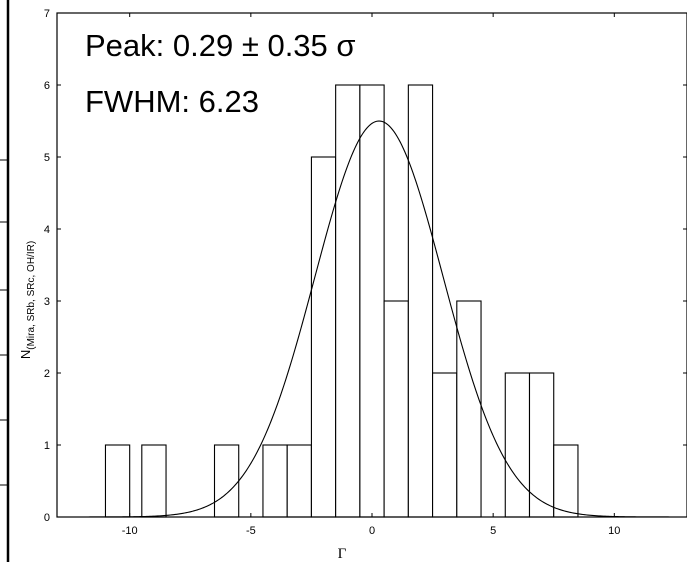  What do you see at coordinates (172, 101) in the screenshot?
I see `fwhm-annotation: FWHM: 6.23` at bounding box center [172, 101].